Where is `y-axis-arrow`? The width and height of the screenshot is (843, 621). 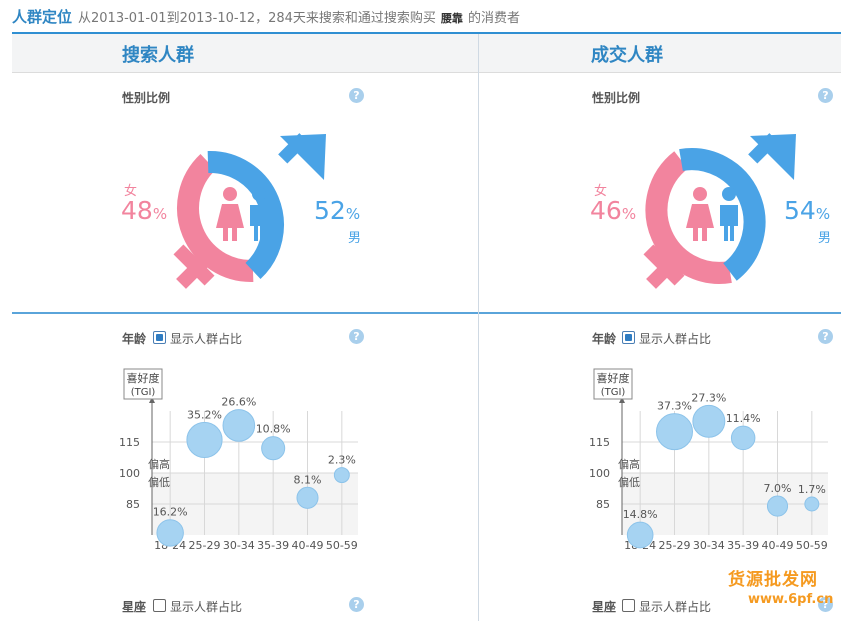
y-axis-arrow is located at coordinates (152, 400).